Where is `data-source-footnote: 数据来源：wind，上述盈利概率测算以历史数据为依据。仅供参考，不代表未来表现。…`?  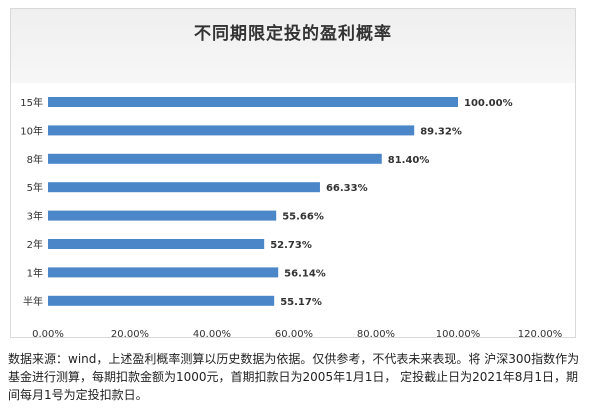 data-source-footnote: 数据来源：wind，上述盈利概率测算以历史数据为依据。仅供参考，不代表未来表现。… is located at coordinates (294, 377).